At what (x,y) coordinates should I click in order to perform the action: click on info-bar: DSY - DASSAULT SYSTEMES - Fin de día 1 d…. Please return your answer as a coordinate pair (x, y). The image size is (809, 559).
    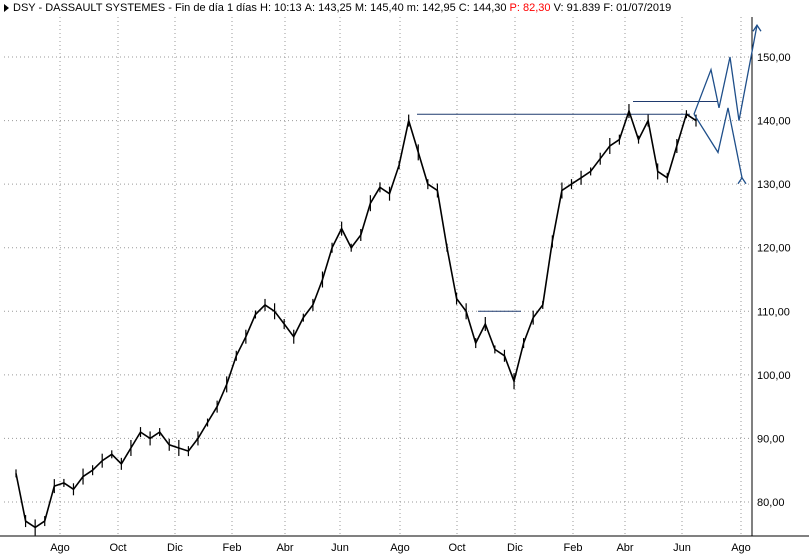
    Looking at the image, I should click on (337, 8).